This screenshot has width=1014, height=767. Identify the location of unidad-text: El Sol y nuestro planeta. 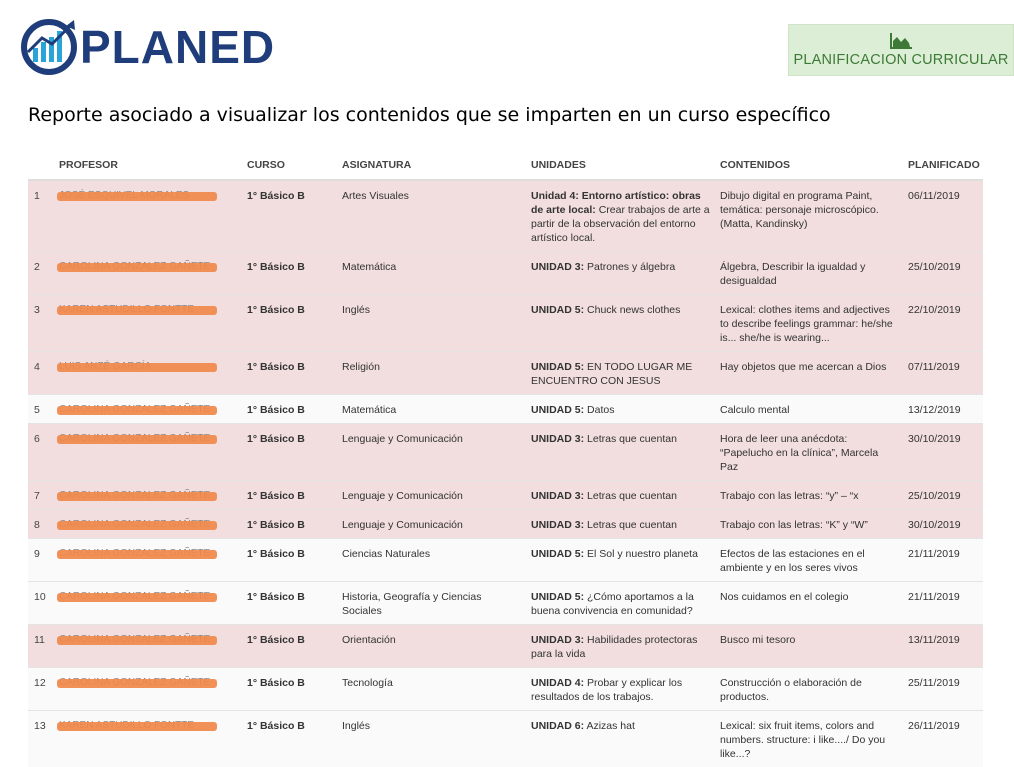
(642, 554).